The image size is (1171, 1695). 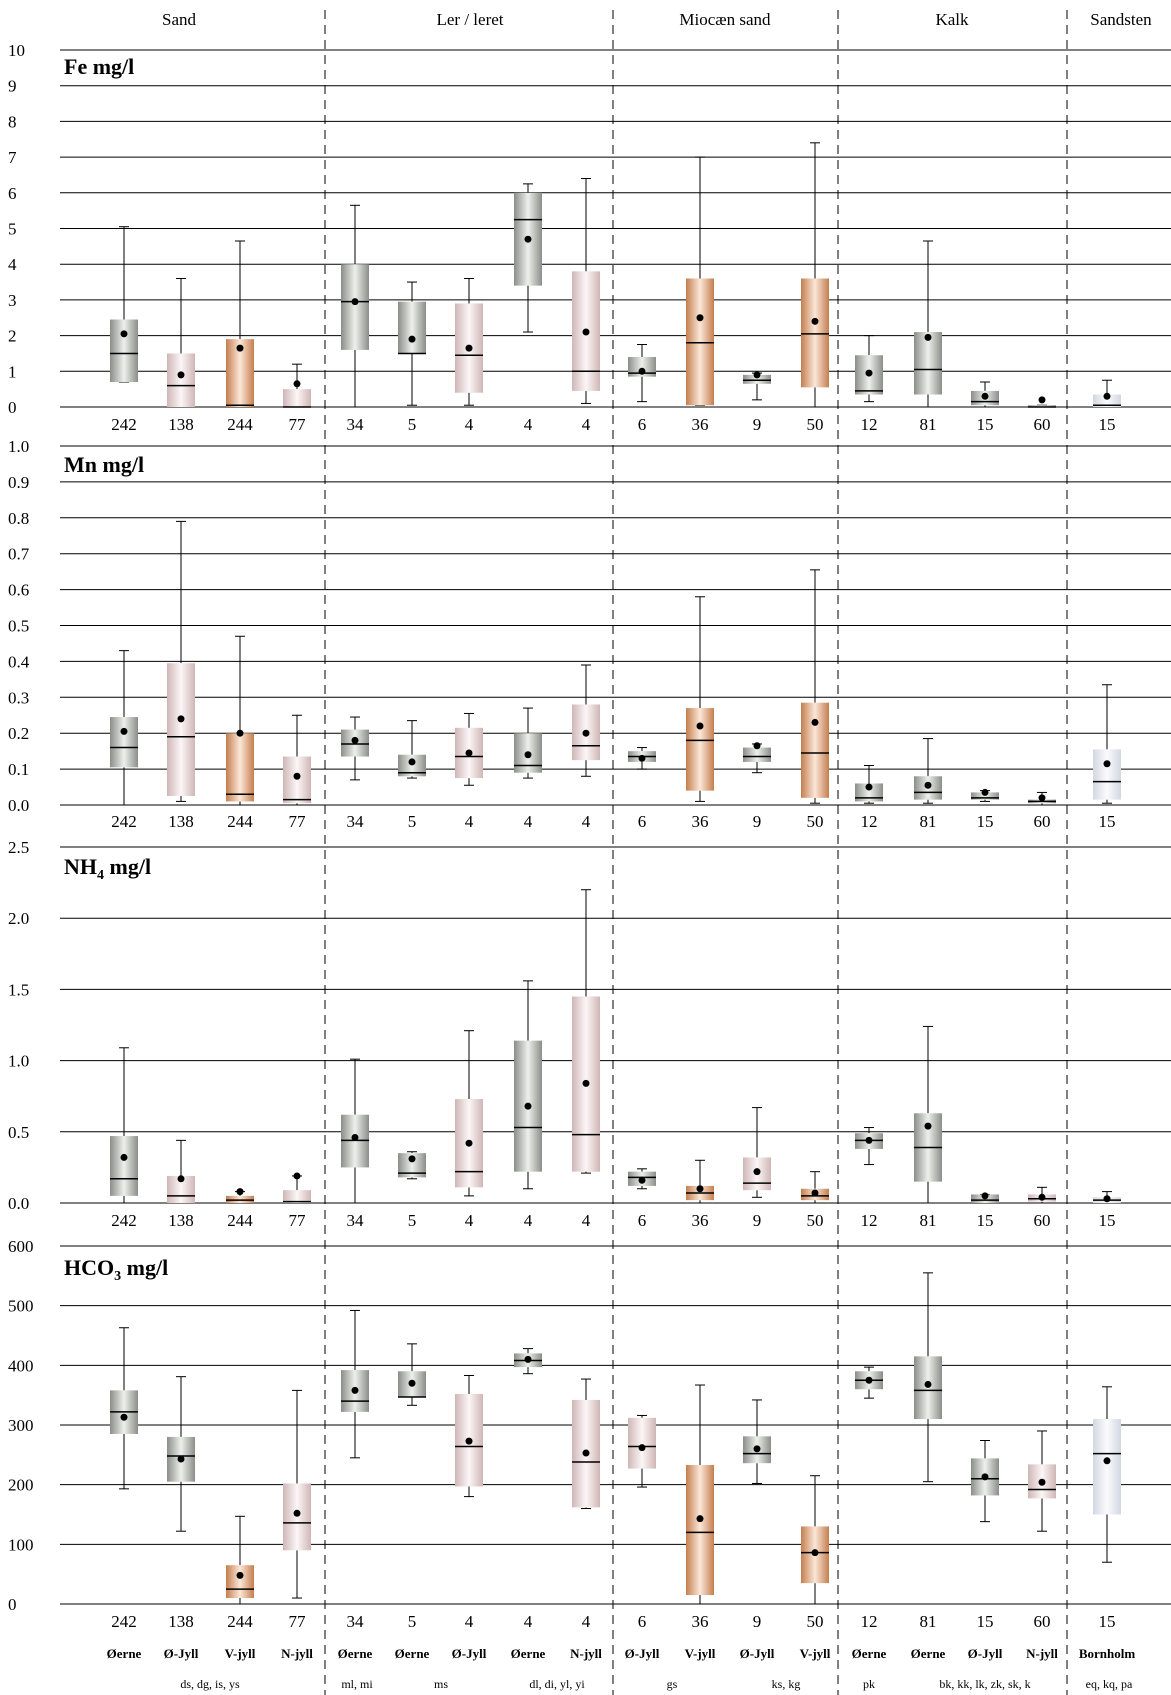 I want to click on code-label: dl, di, yl, yi, so click(x=557, y=1684).